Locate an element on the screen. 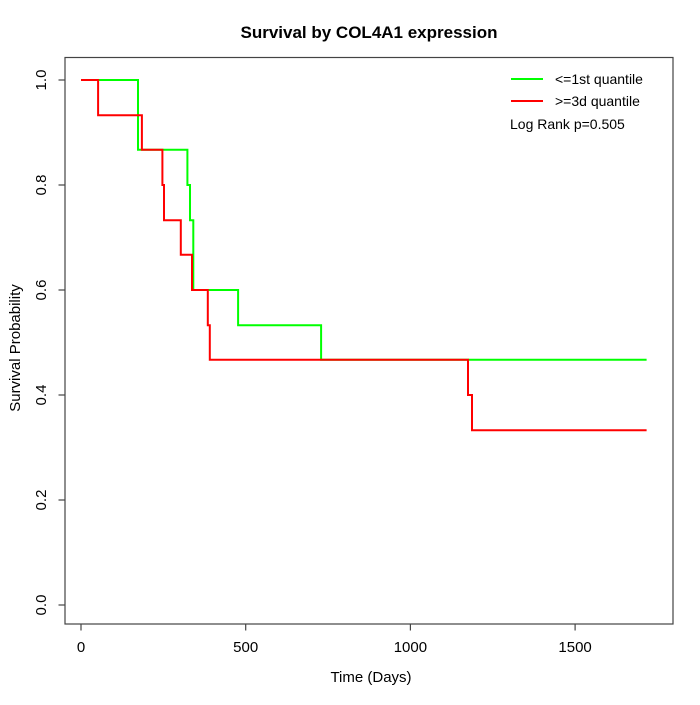  y-tick-label: 0.0 is located at coordinates (41, 605).